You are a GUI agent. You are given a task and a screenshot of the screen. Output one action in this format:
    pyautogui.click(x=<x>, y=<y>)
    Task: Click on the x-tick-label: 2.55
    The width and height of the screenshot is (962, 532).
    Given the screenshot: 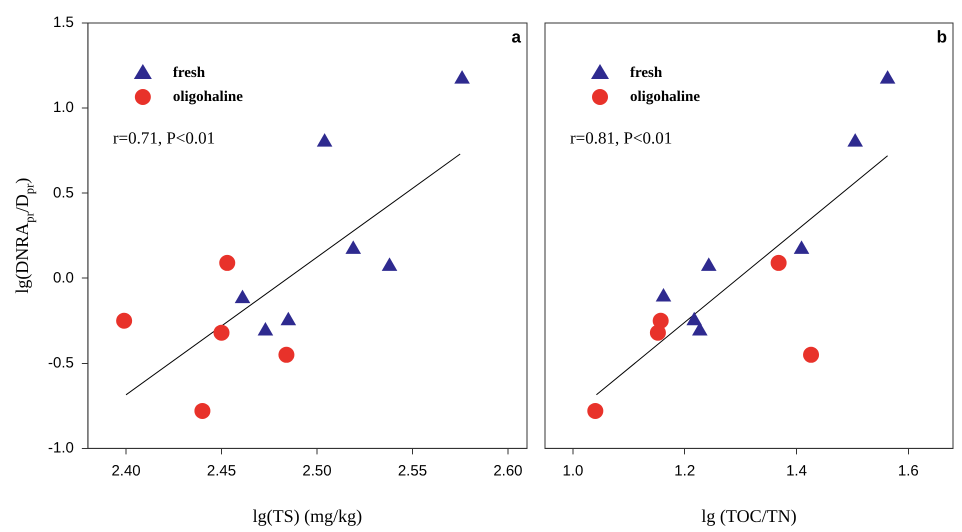 What is the action you would take?
    pyautogui.click(x=413, y=471)
    